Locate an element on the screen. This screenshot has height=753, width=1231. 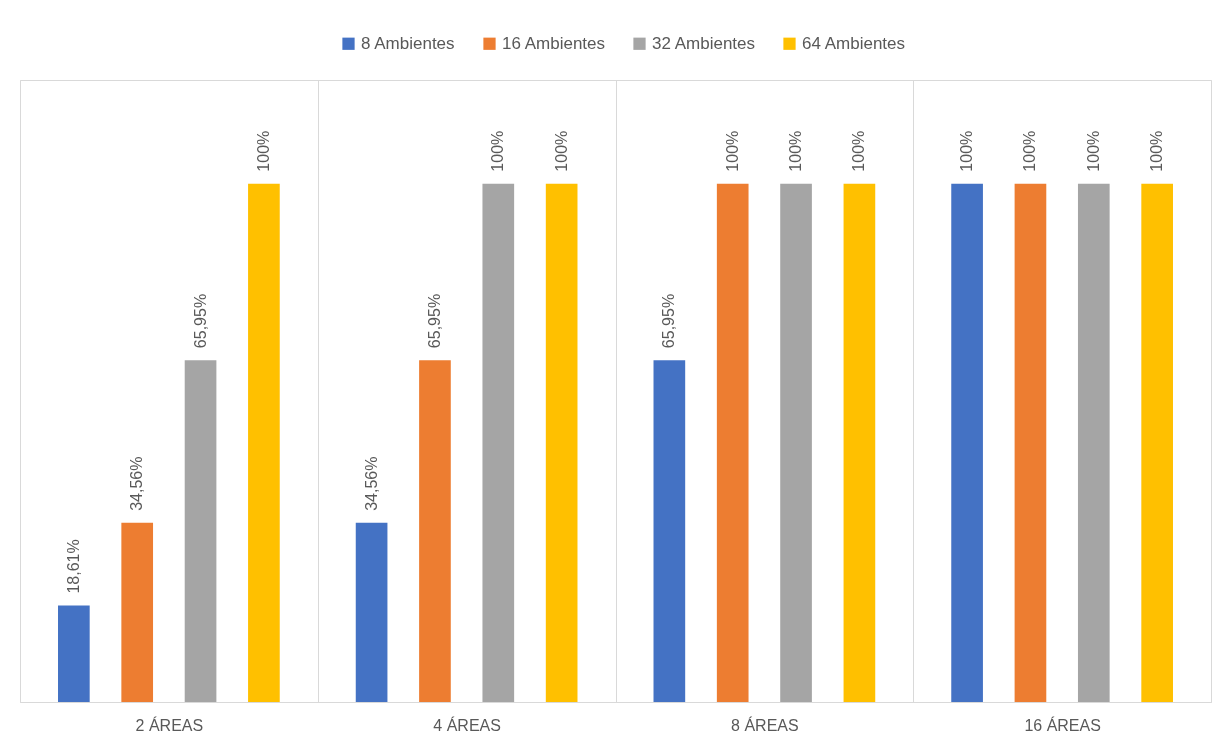
x-tick-label: 8 ÁREAS is located at coordinates (765, 724).